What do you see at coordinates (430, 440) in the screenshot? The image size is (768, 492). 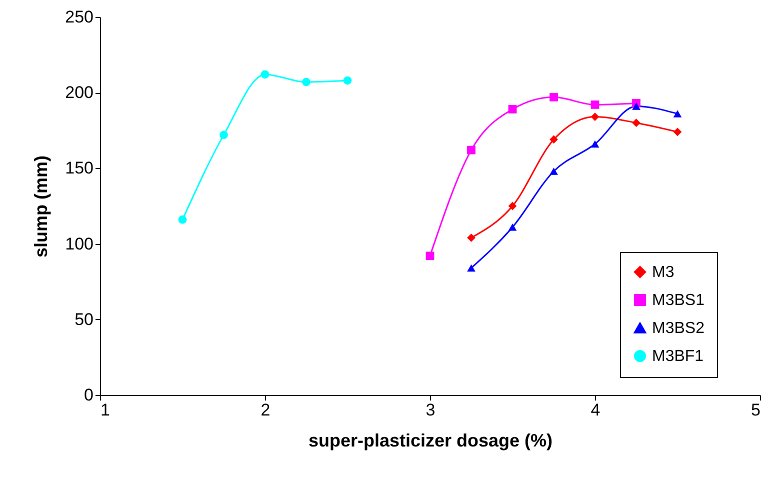 I see `x-axis-title: super-plasticizer dosage (%)` at bounding box center [430, 440].